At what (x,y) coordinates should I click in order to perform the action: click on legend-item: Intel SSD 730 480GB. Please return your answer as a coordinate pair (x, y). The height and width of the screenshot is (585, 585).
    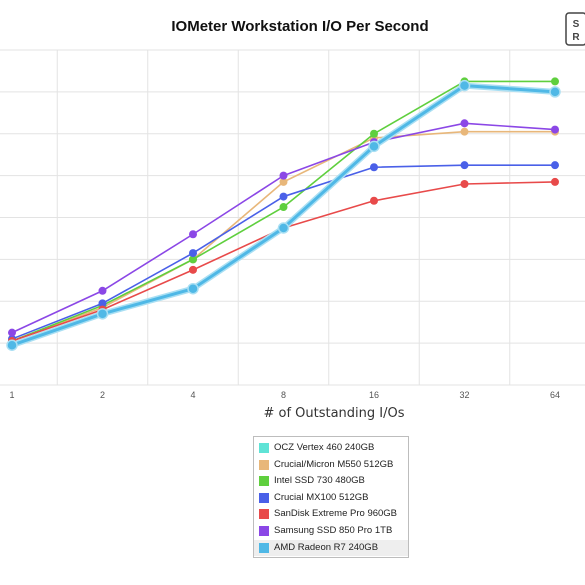
    Looking at the image, I should click on (331, 481).